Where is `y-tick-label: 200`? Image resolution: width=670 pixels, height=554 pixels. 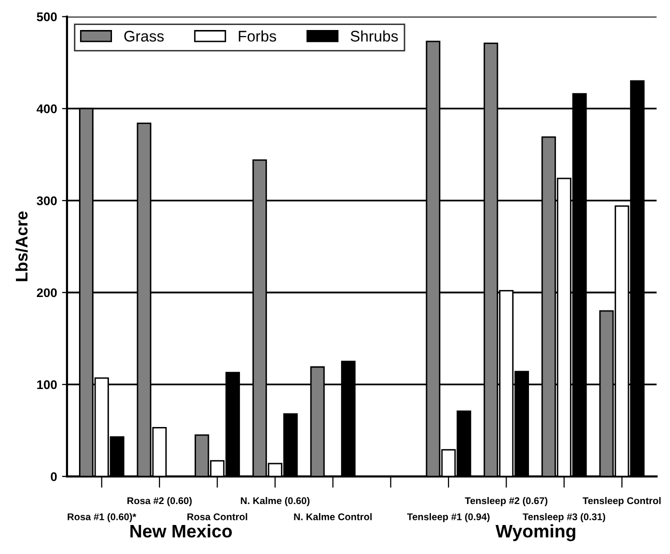 y-tick-label: 200 is located at coordinates (46, 293).